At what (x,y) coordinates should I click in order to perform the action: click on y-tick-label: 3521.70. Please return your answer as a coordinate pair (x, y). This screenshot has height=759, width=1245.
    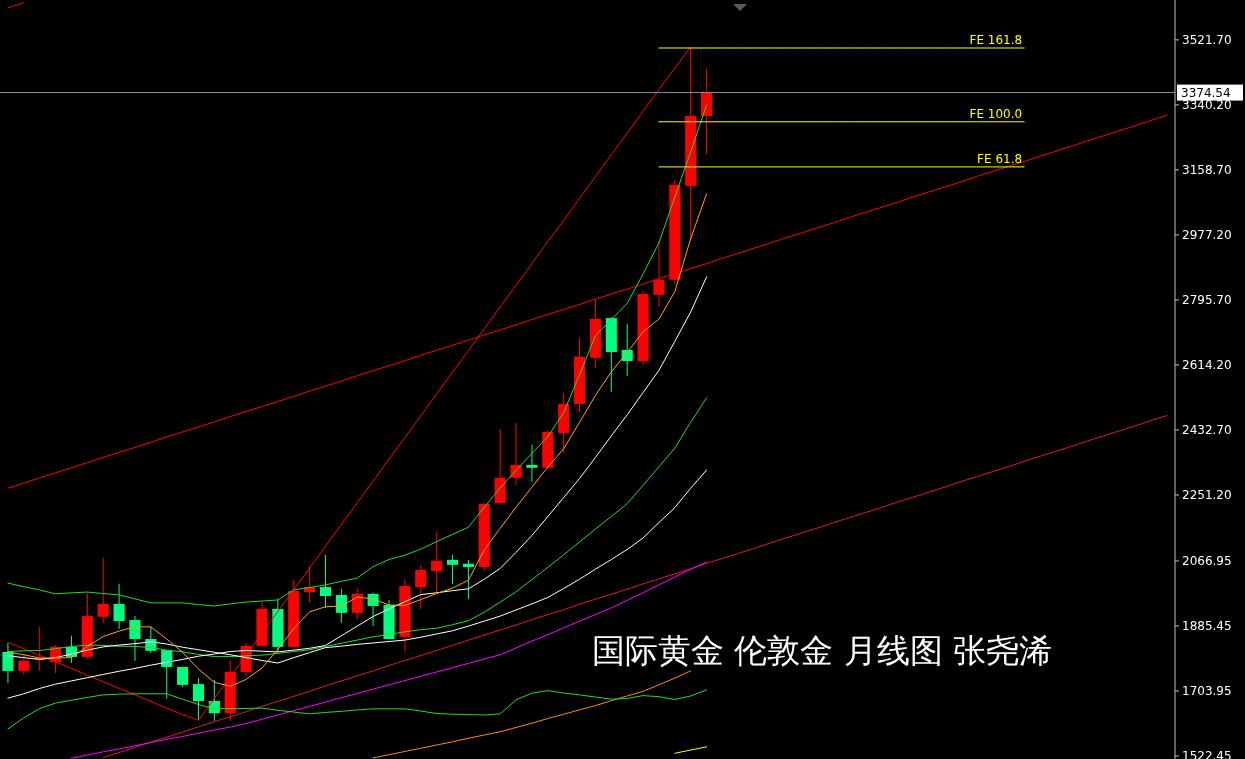
    Looking at the image, I should click on (1207, 40).